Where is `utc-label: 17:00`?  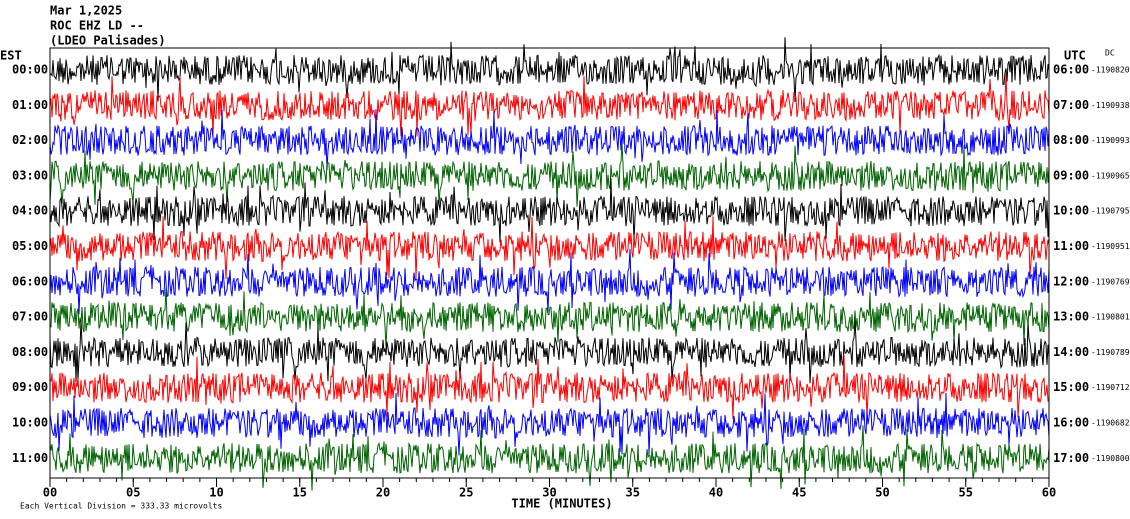
utc-label: 17:00 is located at coordinates (1071, 458).